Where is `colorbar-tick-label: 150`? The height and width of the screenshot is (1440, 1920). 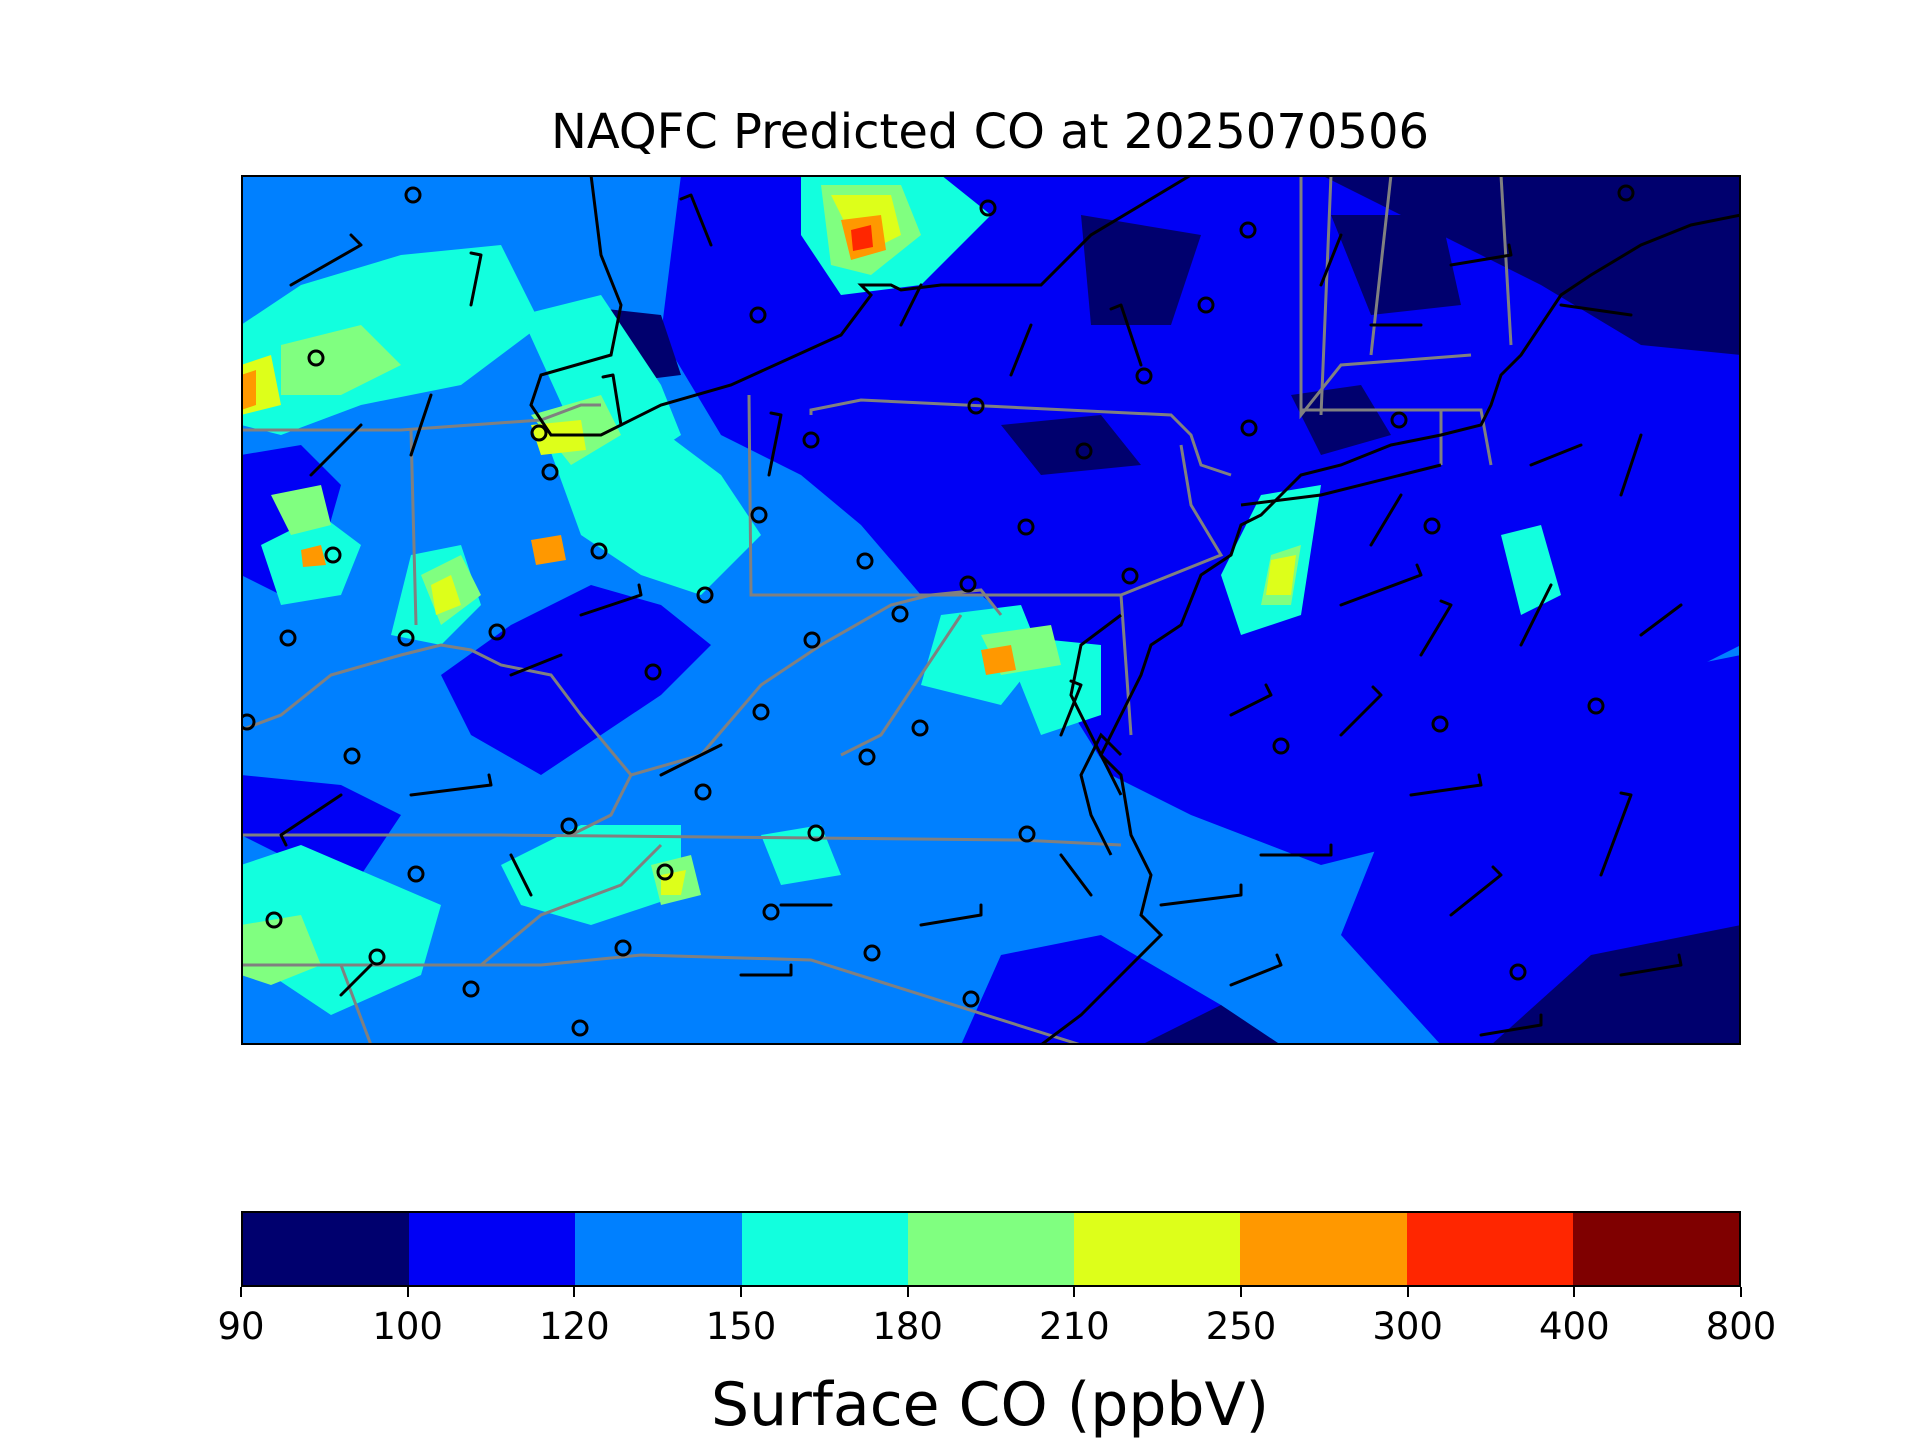
colorbar-tick-label: 150 is located at coordinates (741, 1326).